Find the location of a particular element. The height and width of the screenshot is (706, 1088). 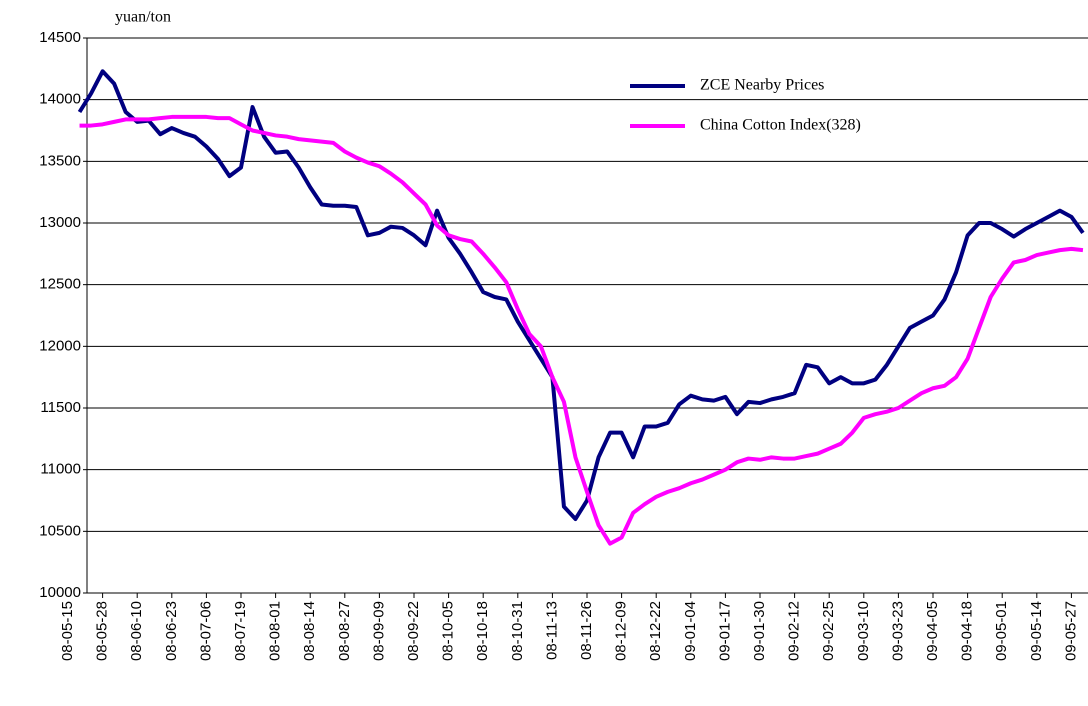

x-tick-label: 09-02-25 is located at coordinates (828, 631).